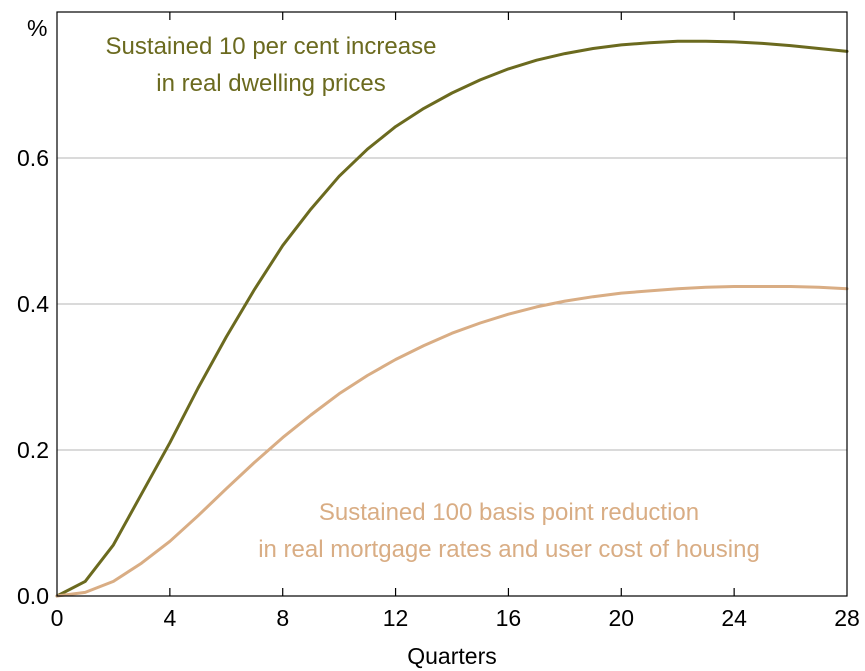 This screenshot has height=671, width=865. I want to click on y-tick-label: 0.4, so click(33, 304).